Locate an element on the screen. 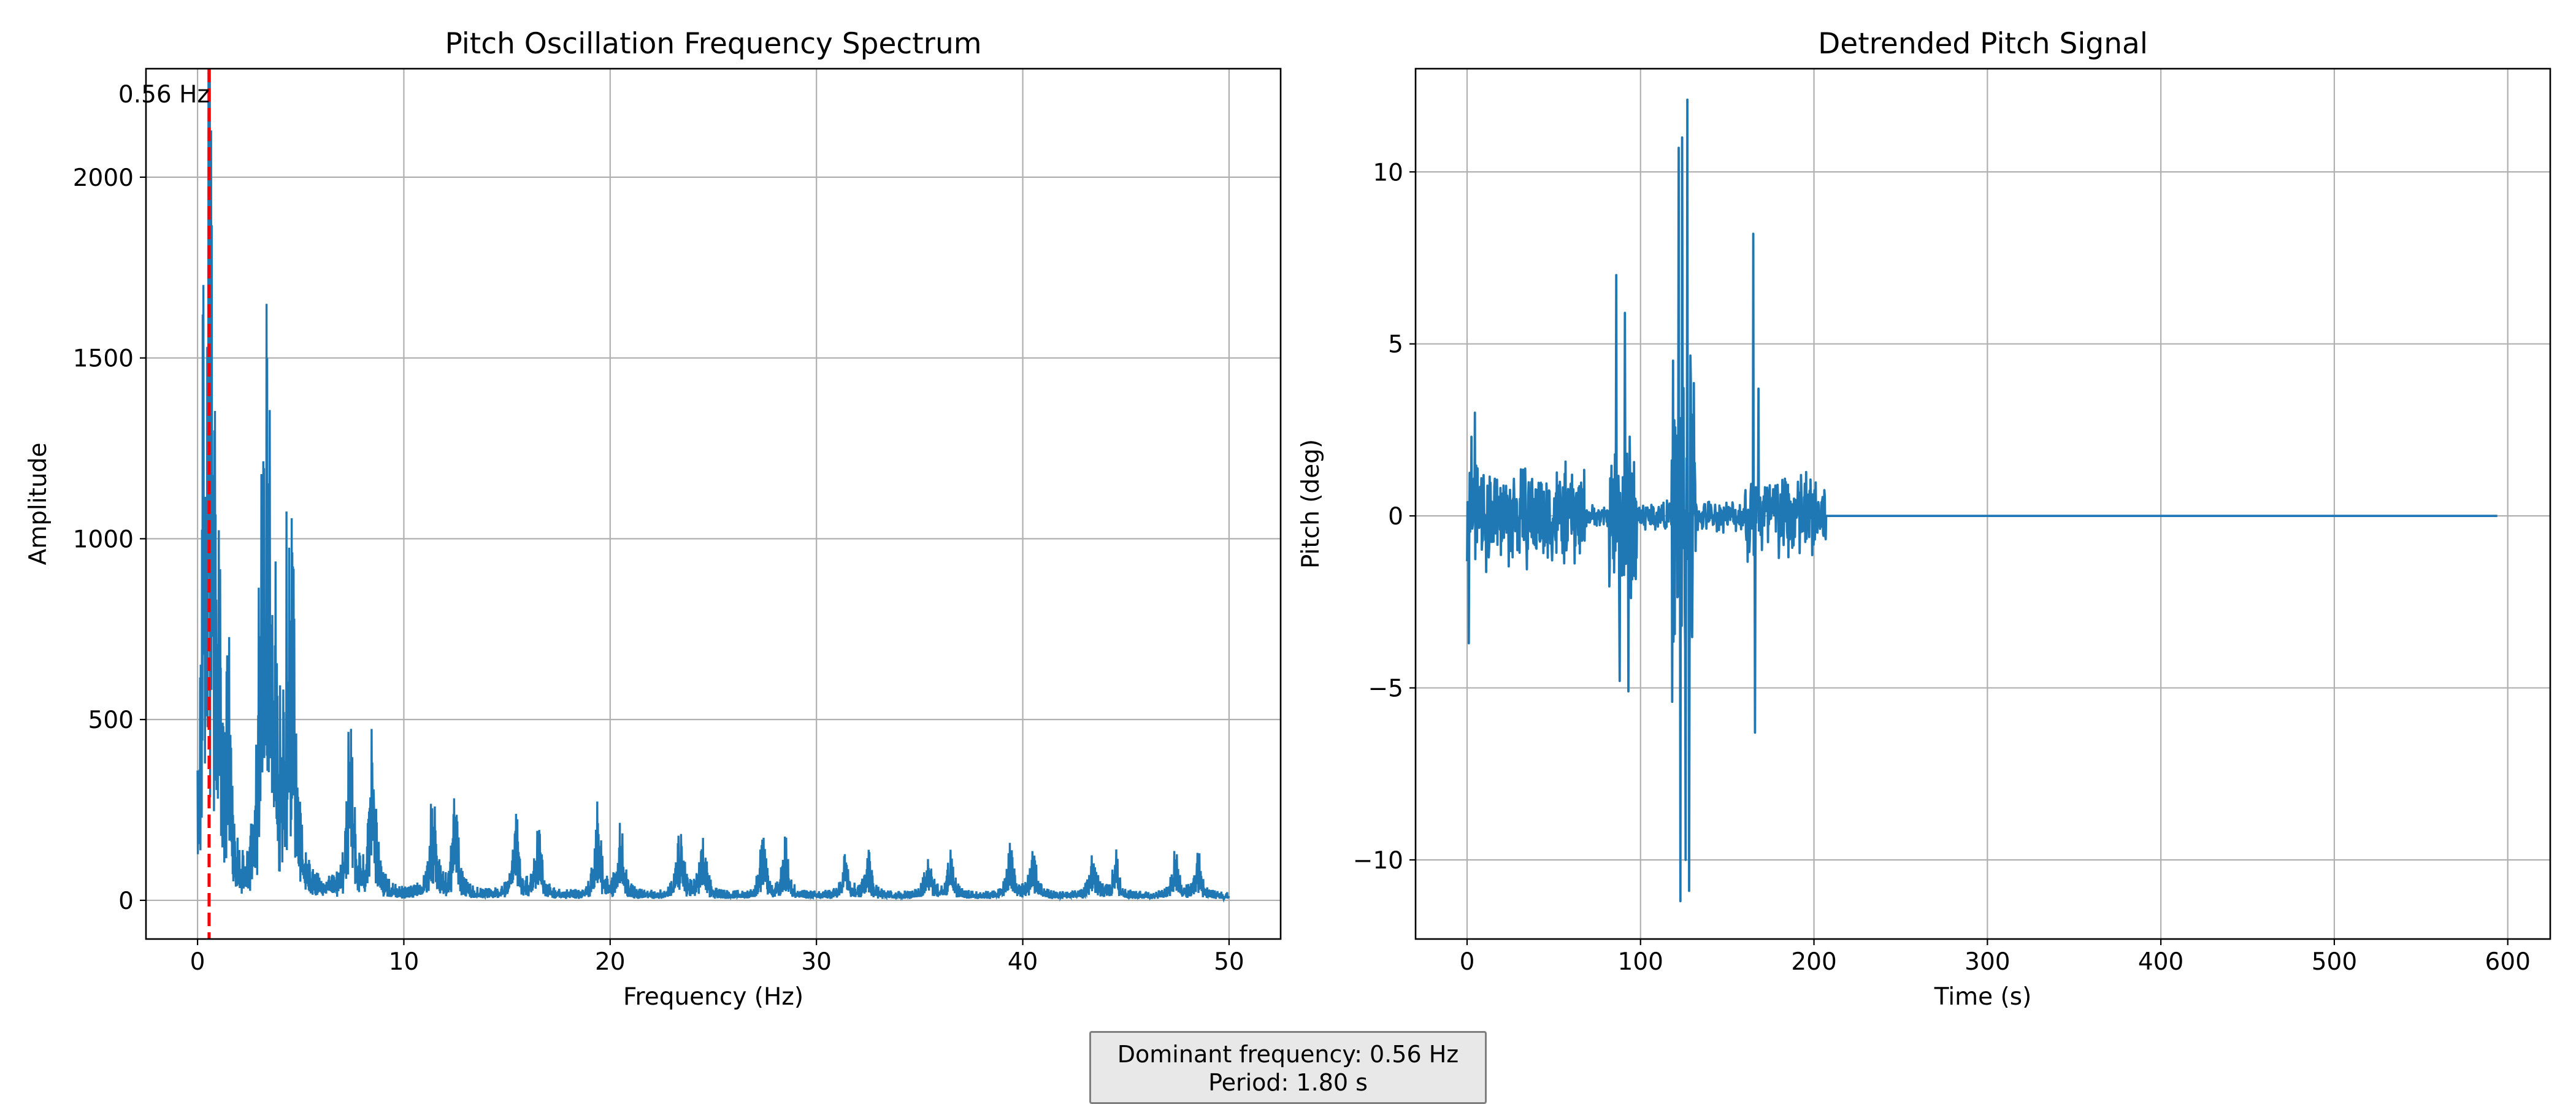 This screenshot has width=2576, height=1104. x-tick-label: 300 is located at coordinates (1987, 962).